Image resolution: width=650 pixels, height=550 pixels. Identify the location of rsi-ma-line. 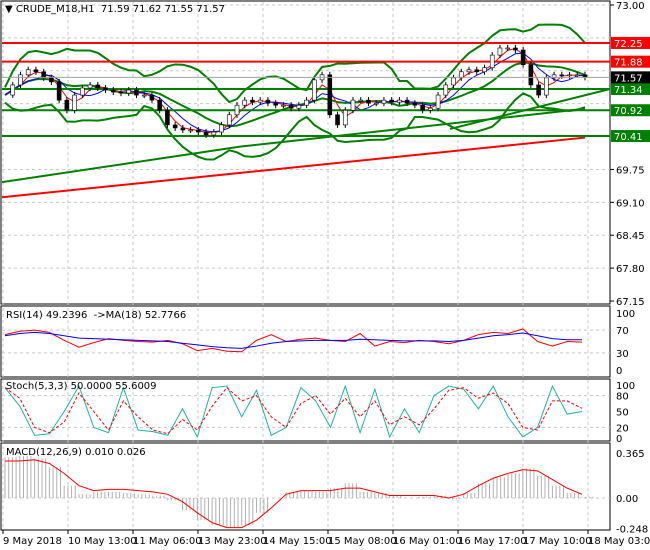
(293, 340).